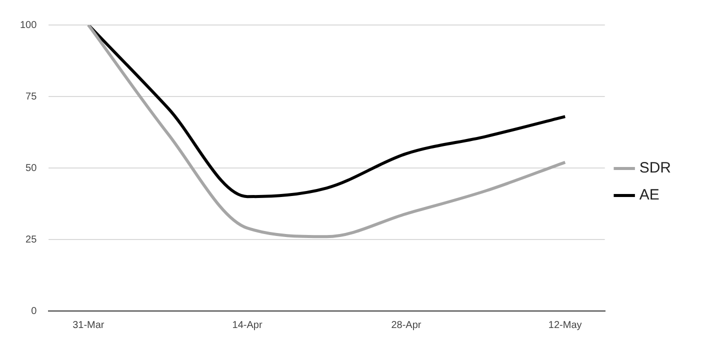 The width and height of the screenshot is (701, 347). I want to click on y-tick-label: 75, so click(32, 96).